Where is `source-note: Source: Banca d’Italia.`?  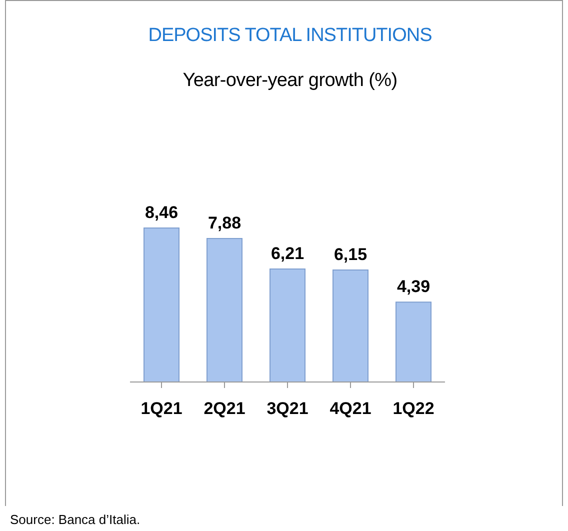
source-note: Source: Banca d’Italia. is located at coordinates (75, 519).